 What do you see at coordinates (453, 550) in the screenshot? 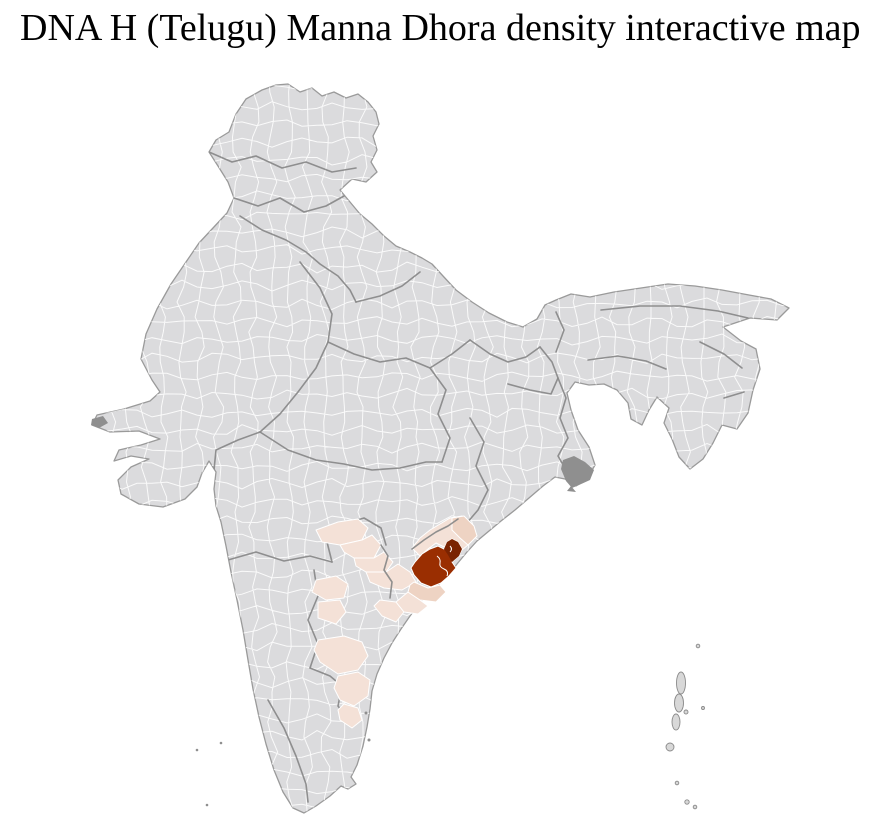
I see `district-shaded-highest` at bounding box center [453, 550].